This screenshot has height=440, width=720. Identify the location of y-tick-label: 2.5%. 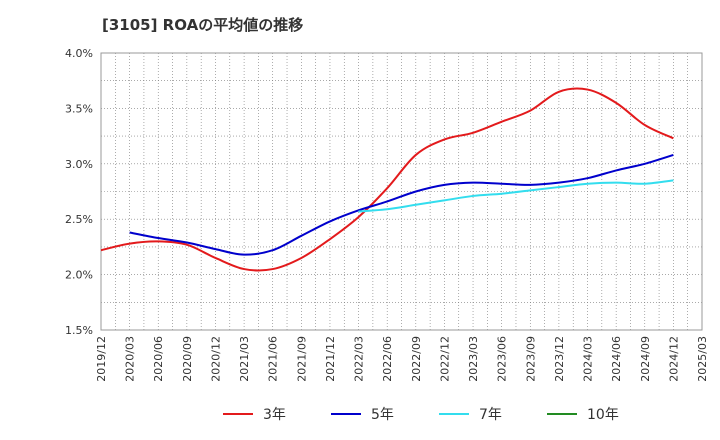
(79, 219).